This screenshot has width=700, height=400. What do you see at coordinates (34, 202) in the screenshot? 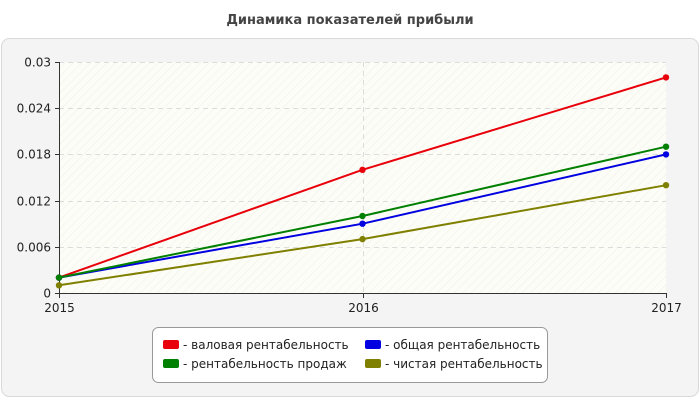
I see `y-tick-label: 0.012` at bounding box center [34, 202].